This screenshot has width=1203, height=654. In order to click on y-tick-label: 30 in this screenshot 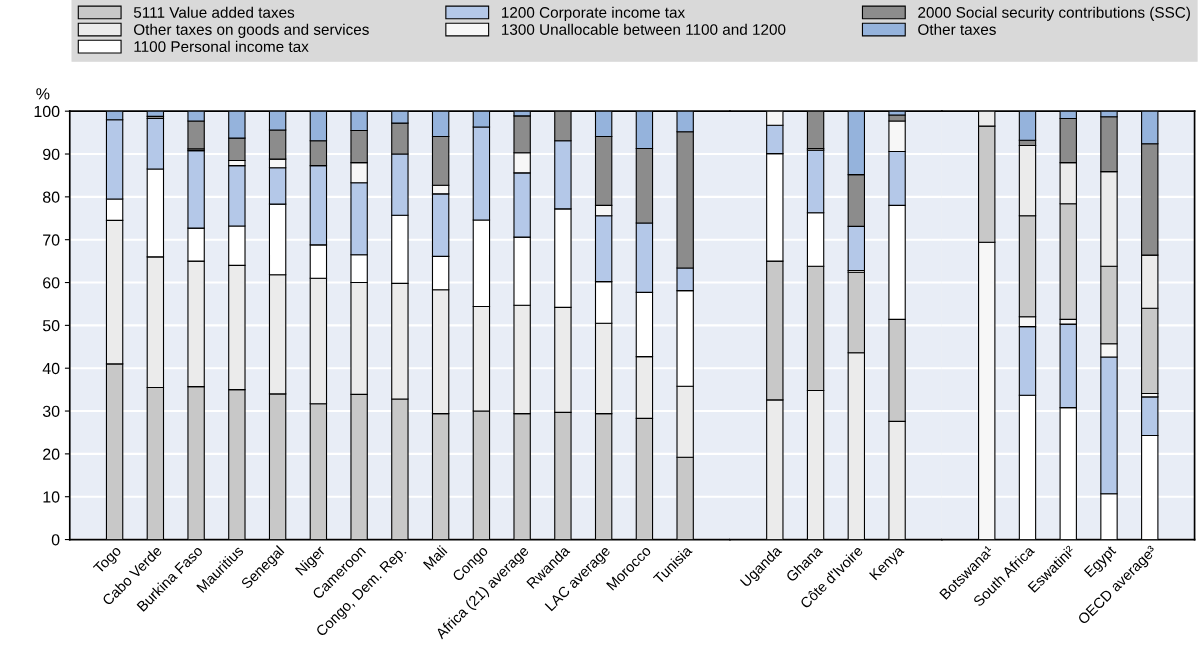, I will do `click(51, 411)`.